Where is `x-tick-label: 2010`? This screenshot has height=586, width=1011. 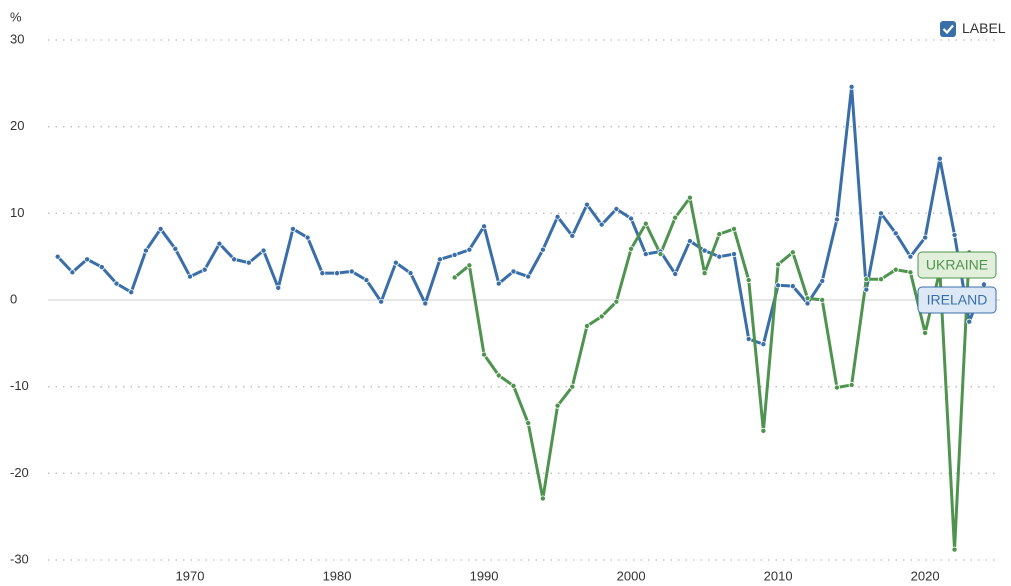 x-tick-label: 2010 is located at coordinates (778, 575).